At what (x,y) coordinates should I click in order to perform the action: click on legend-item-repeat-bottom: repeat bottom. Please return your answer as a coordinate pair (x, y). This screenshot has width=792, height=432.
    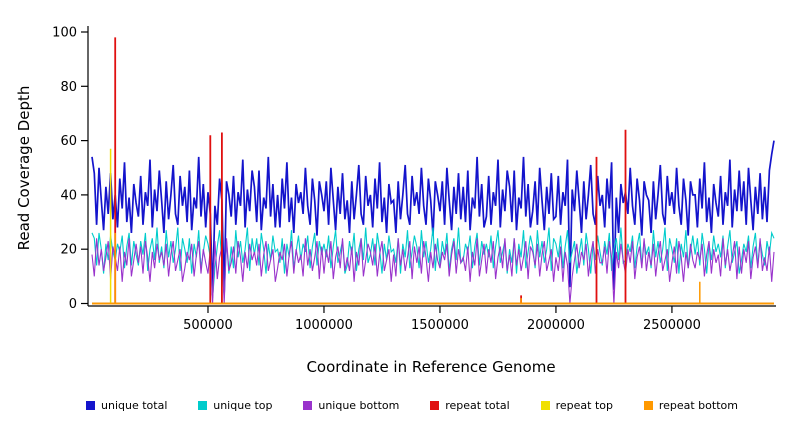
    Looking at the image, I should click on (690, 405).